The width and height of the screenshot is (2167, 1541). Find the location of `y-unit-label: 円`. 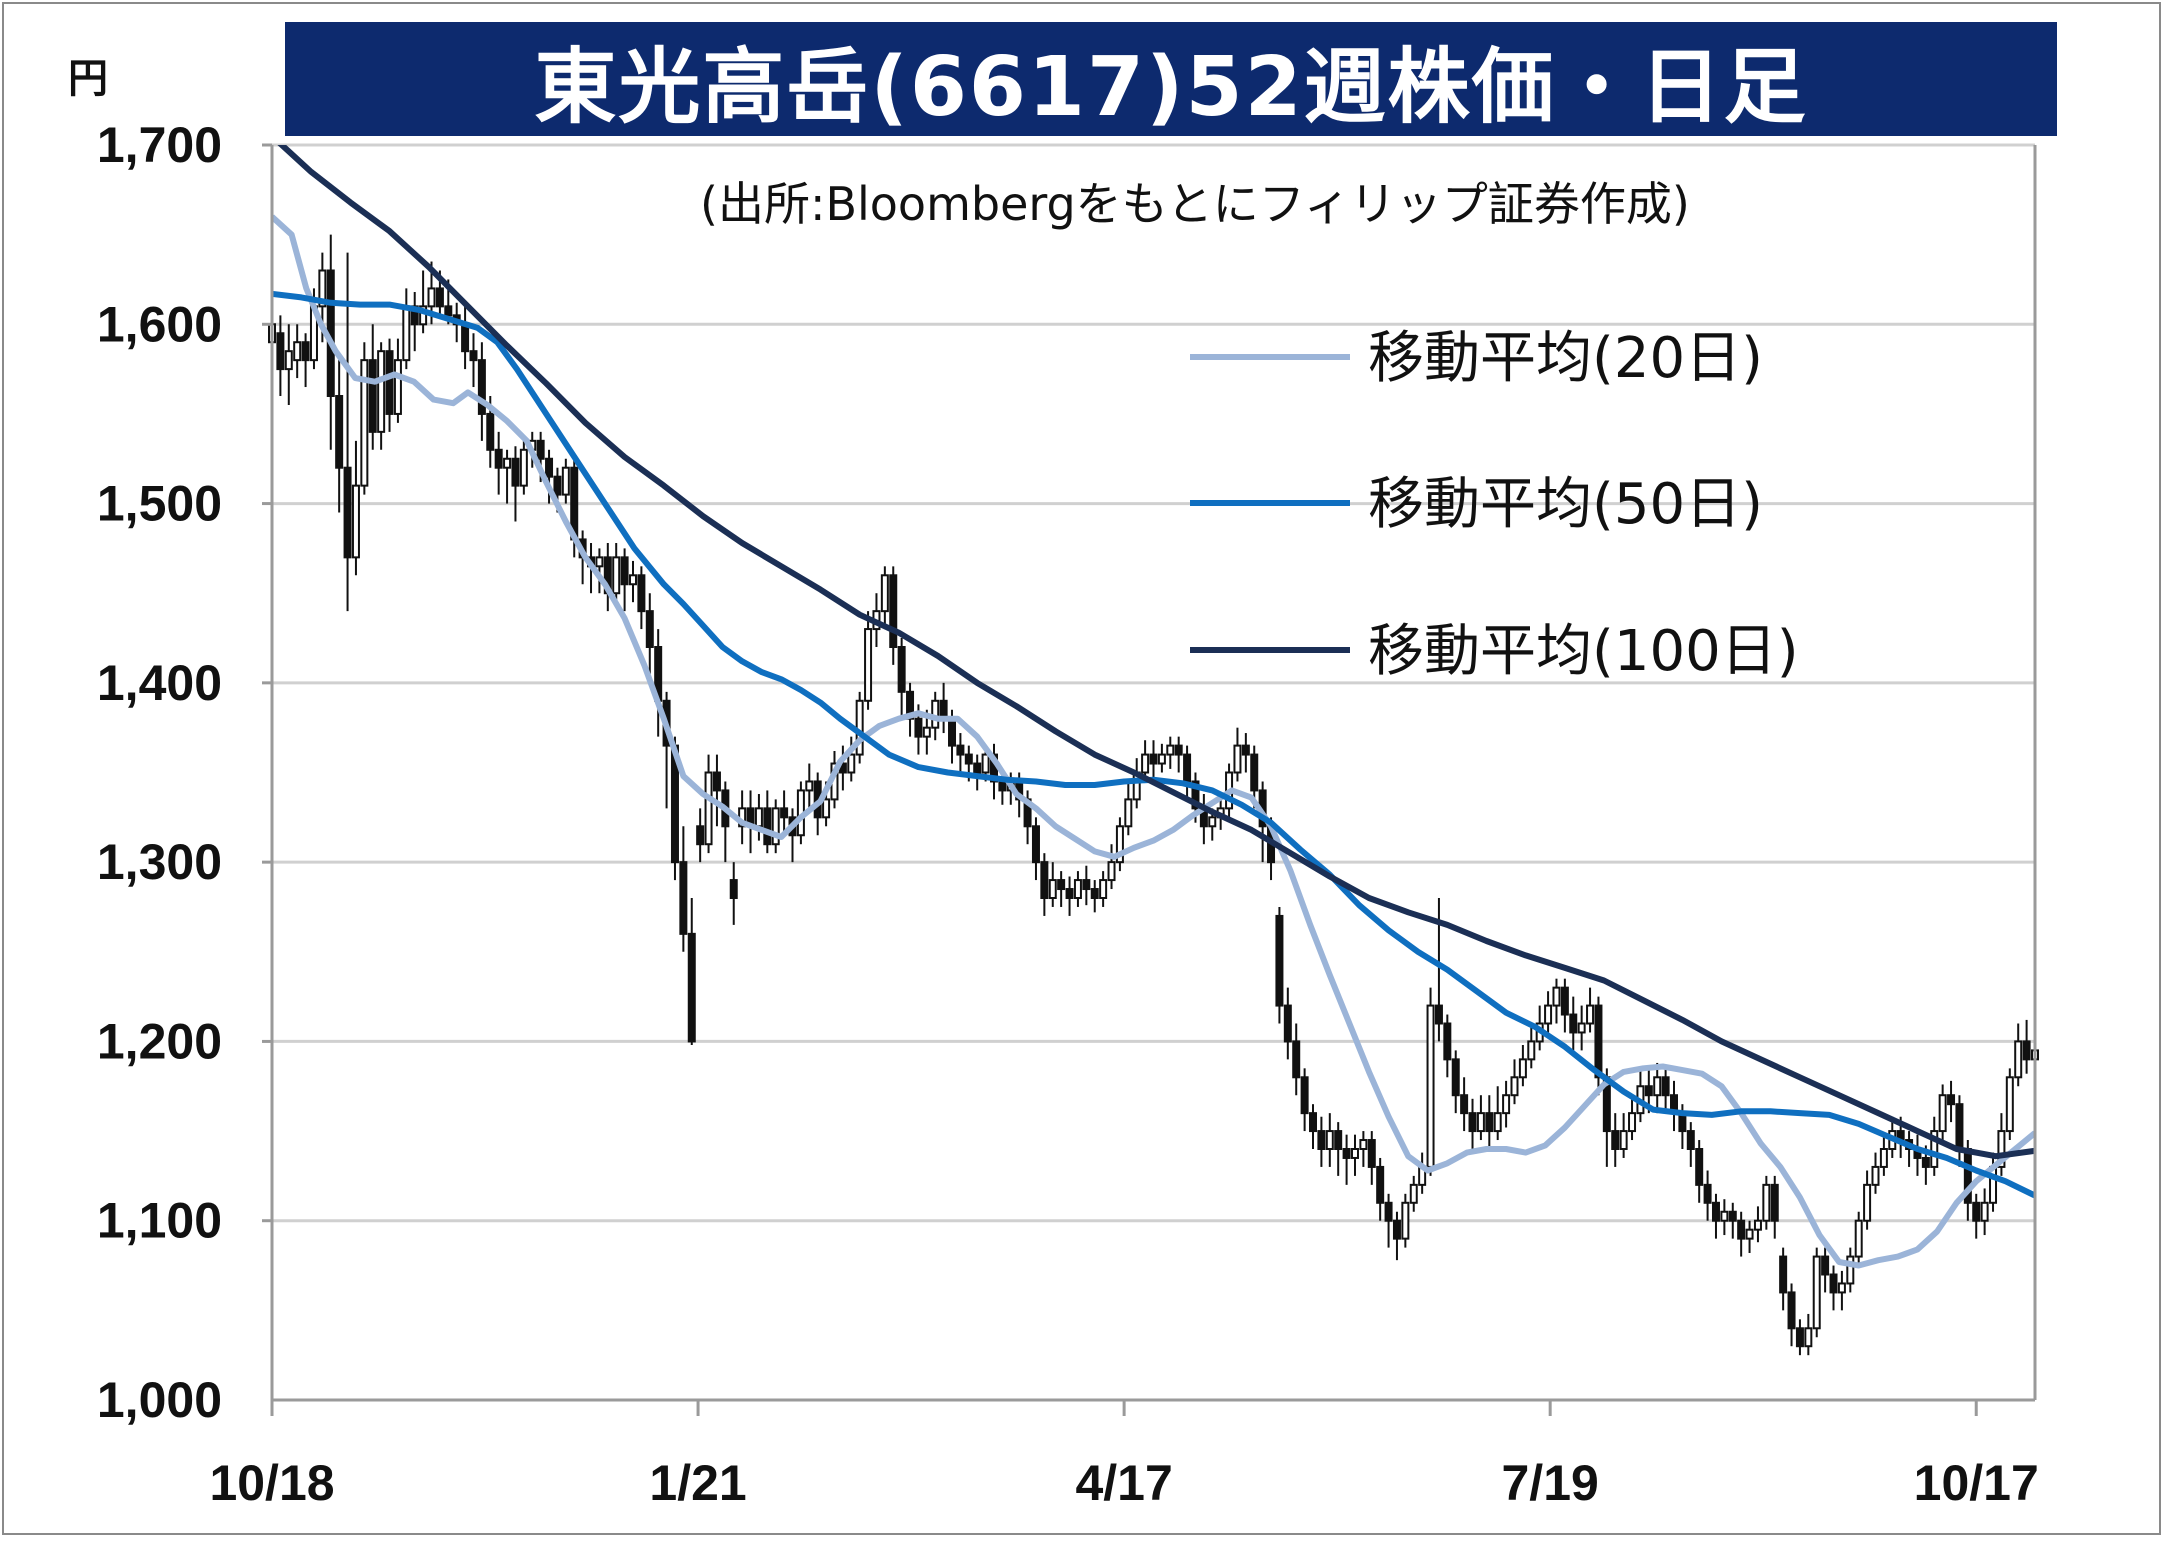

y-unit-label: 円 is located at coordinates (88, 79).